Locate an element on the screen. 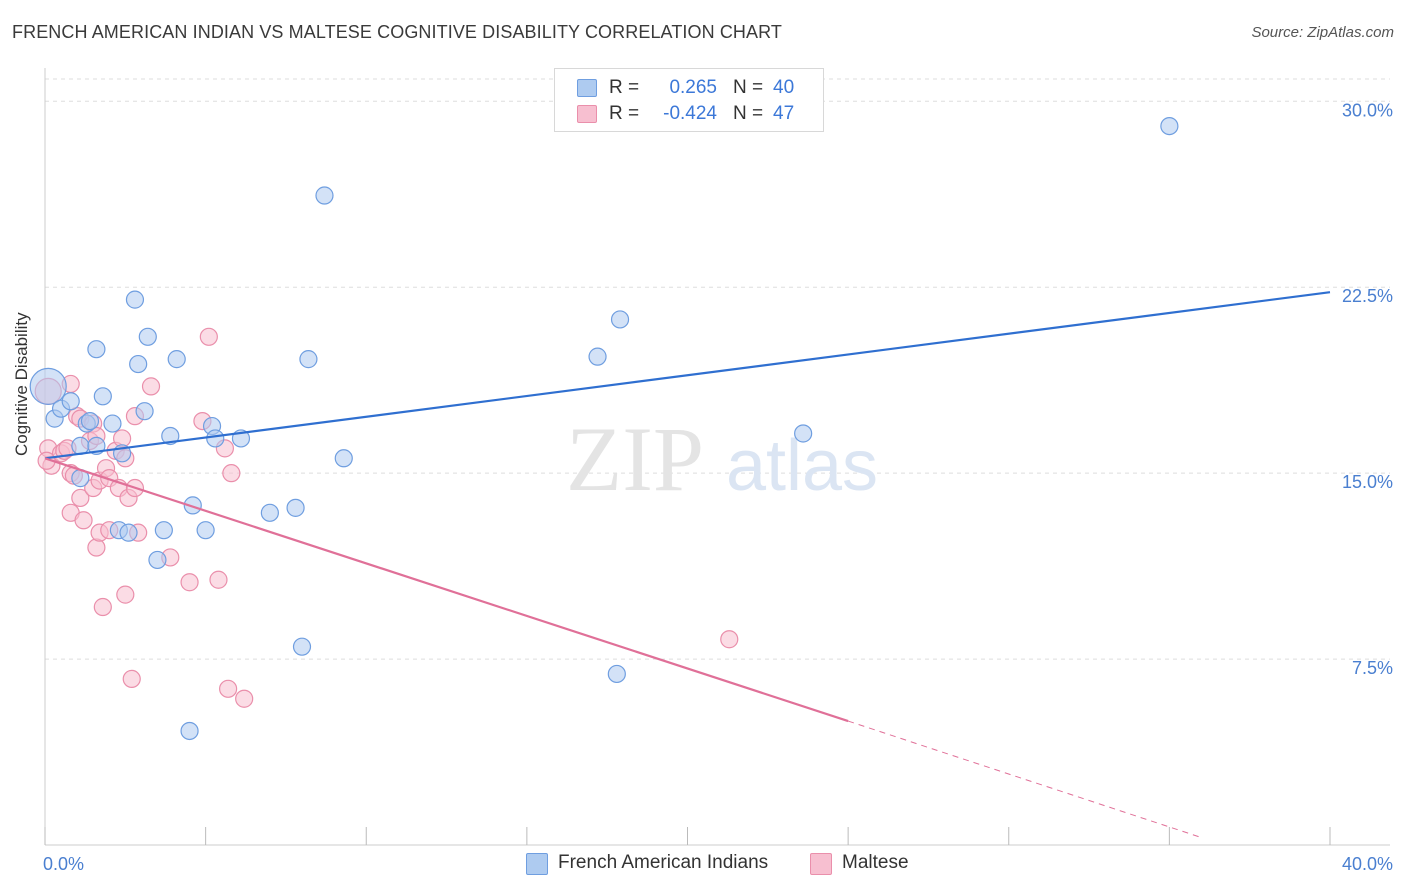 The height and width of the screenshot is (892, 1406). legend-n-value: 40 is located at coordinates (784, 87).